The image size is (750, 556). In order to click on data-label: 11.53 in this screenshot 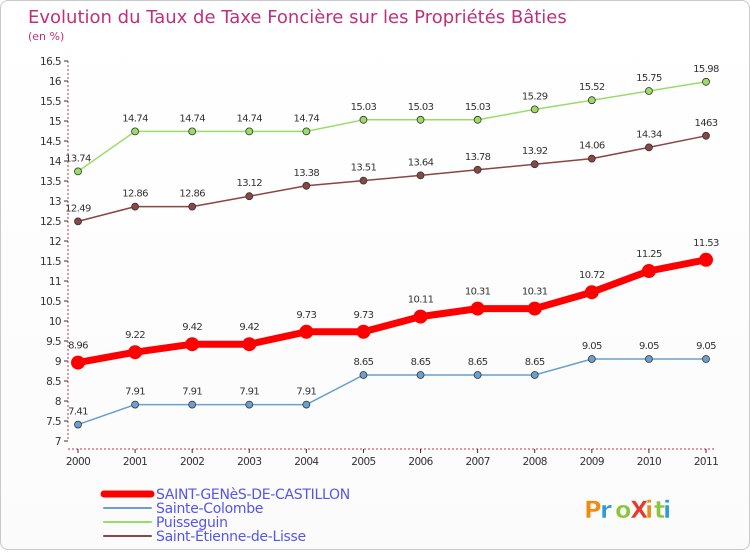, I will do `click(706, 243)`.